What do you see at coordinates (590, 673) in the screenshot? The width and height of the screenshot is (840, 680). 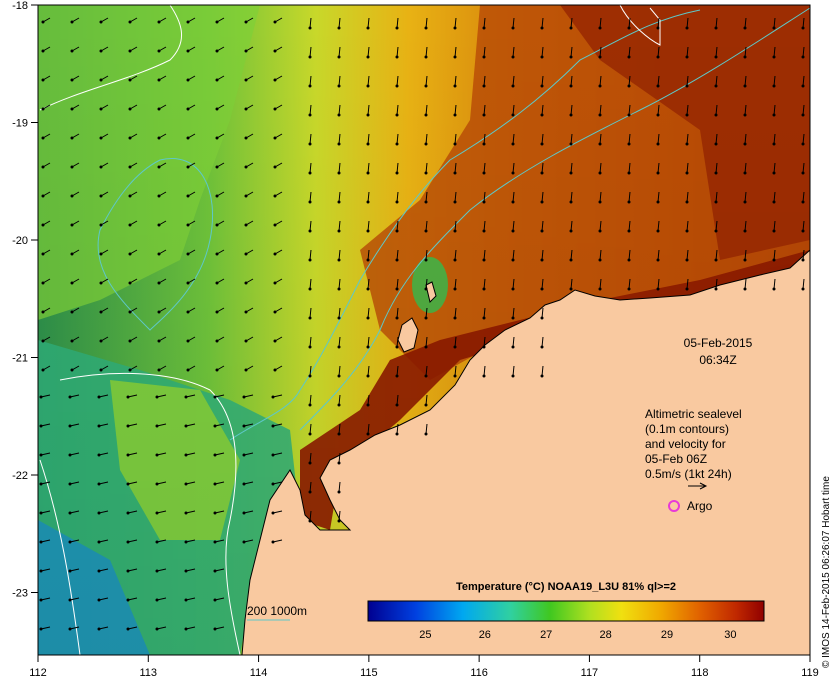 I see `lon-tick-label: 117` at bounding box center [590, 673].